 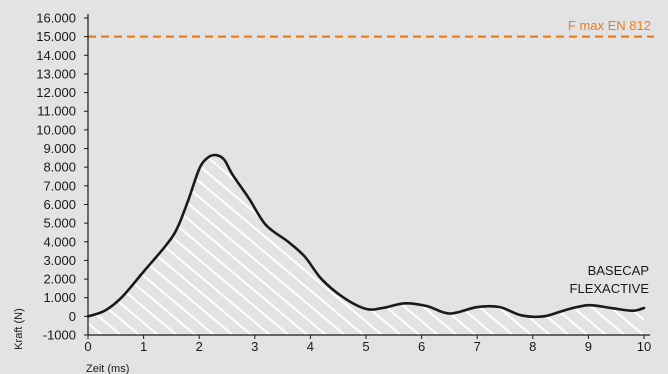 What do you see at coordinates (56, 111) in the screenshot?
I see `y-tick-label: 11.000` at bounding box center [56, 111].